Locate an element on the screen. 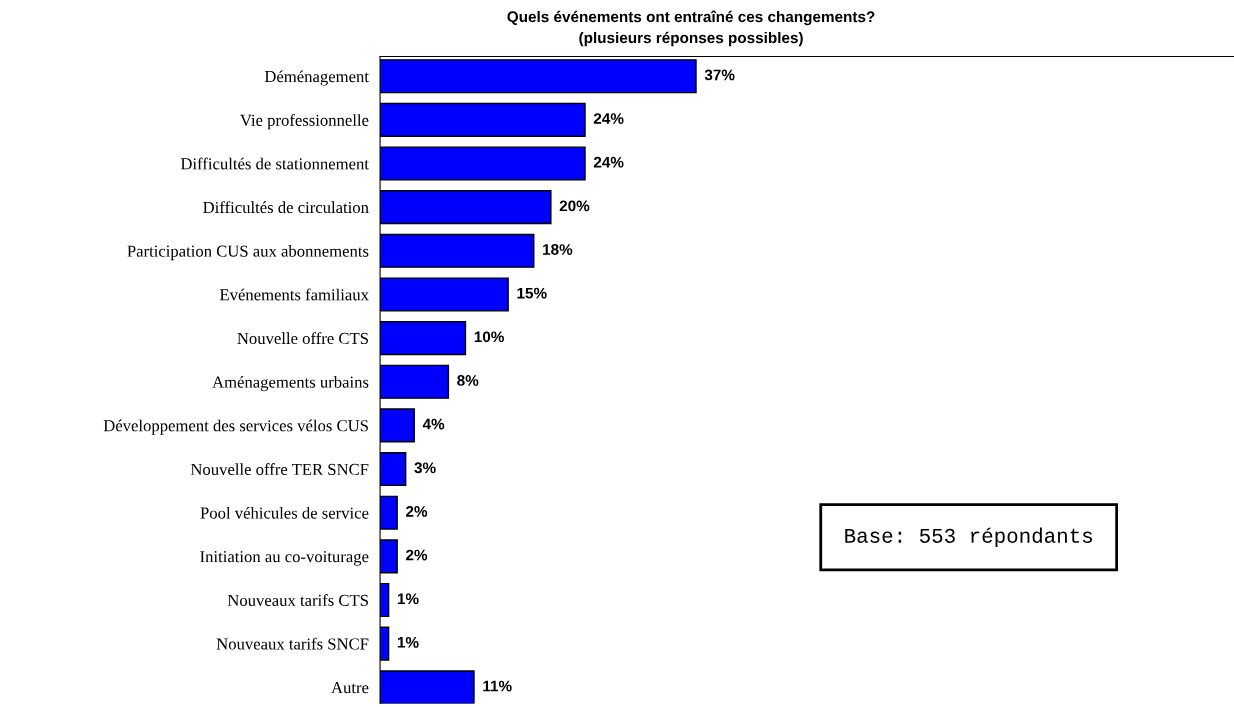 This screenshot has height=707, width=1234. y-tick-label: Initiation au co-voiturage is located at coordinates (284, 558).